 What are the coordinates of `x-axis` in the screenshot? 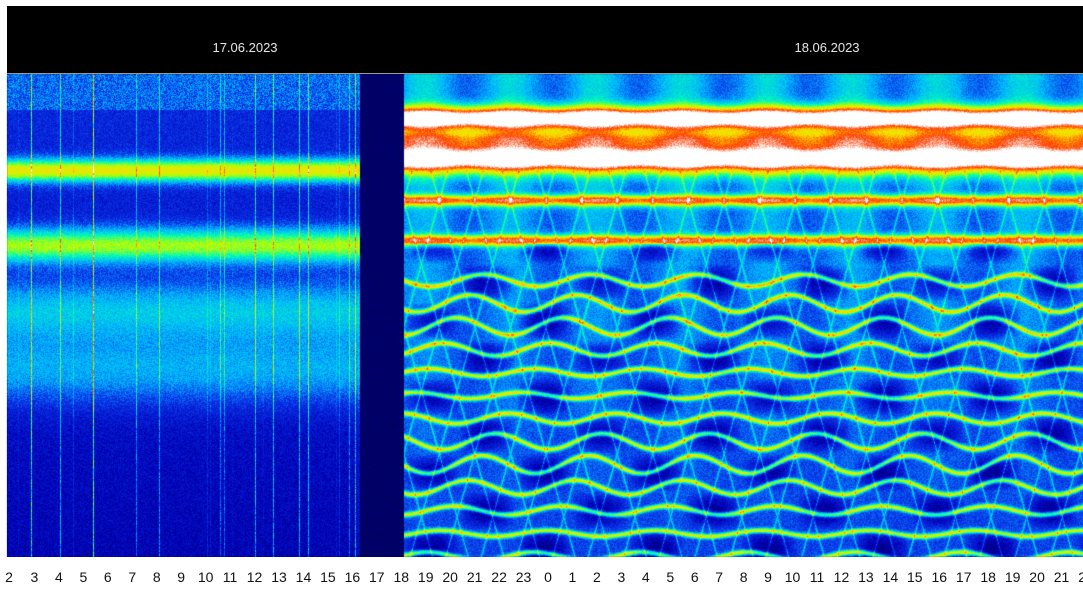 It's located at (541, 575).